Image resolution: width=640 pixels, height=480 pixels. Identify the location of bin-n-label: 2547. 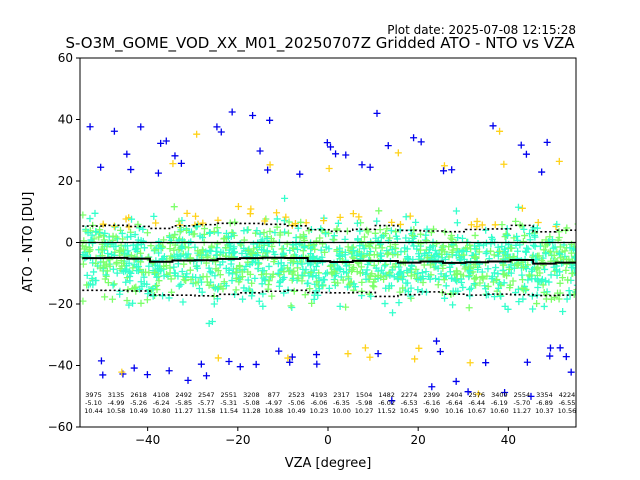
(206, 395).